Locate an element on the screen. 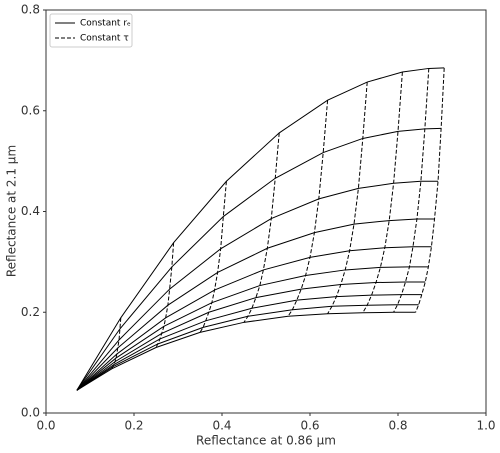  x-tick-label: 0.8 is located at coordinates (397, 426).